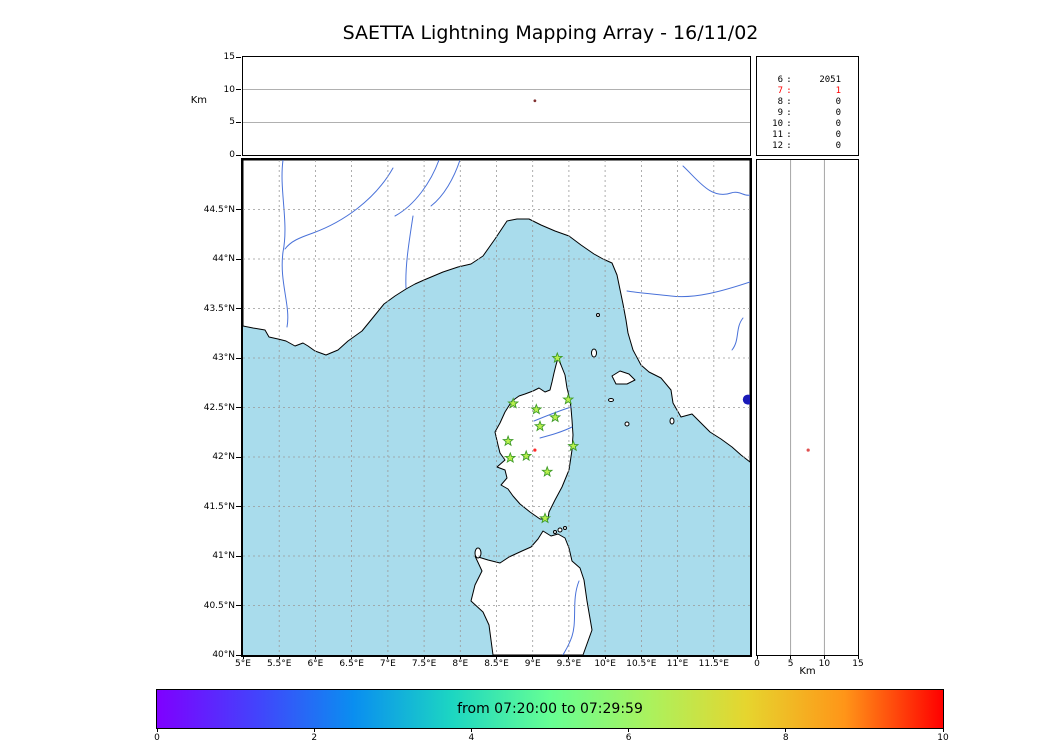  I want to click on lat-tick-label: 40°N, so click(223, 655).